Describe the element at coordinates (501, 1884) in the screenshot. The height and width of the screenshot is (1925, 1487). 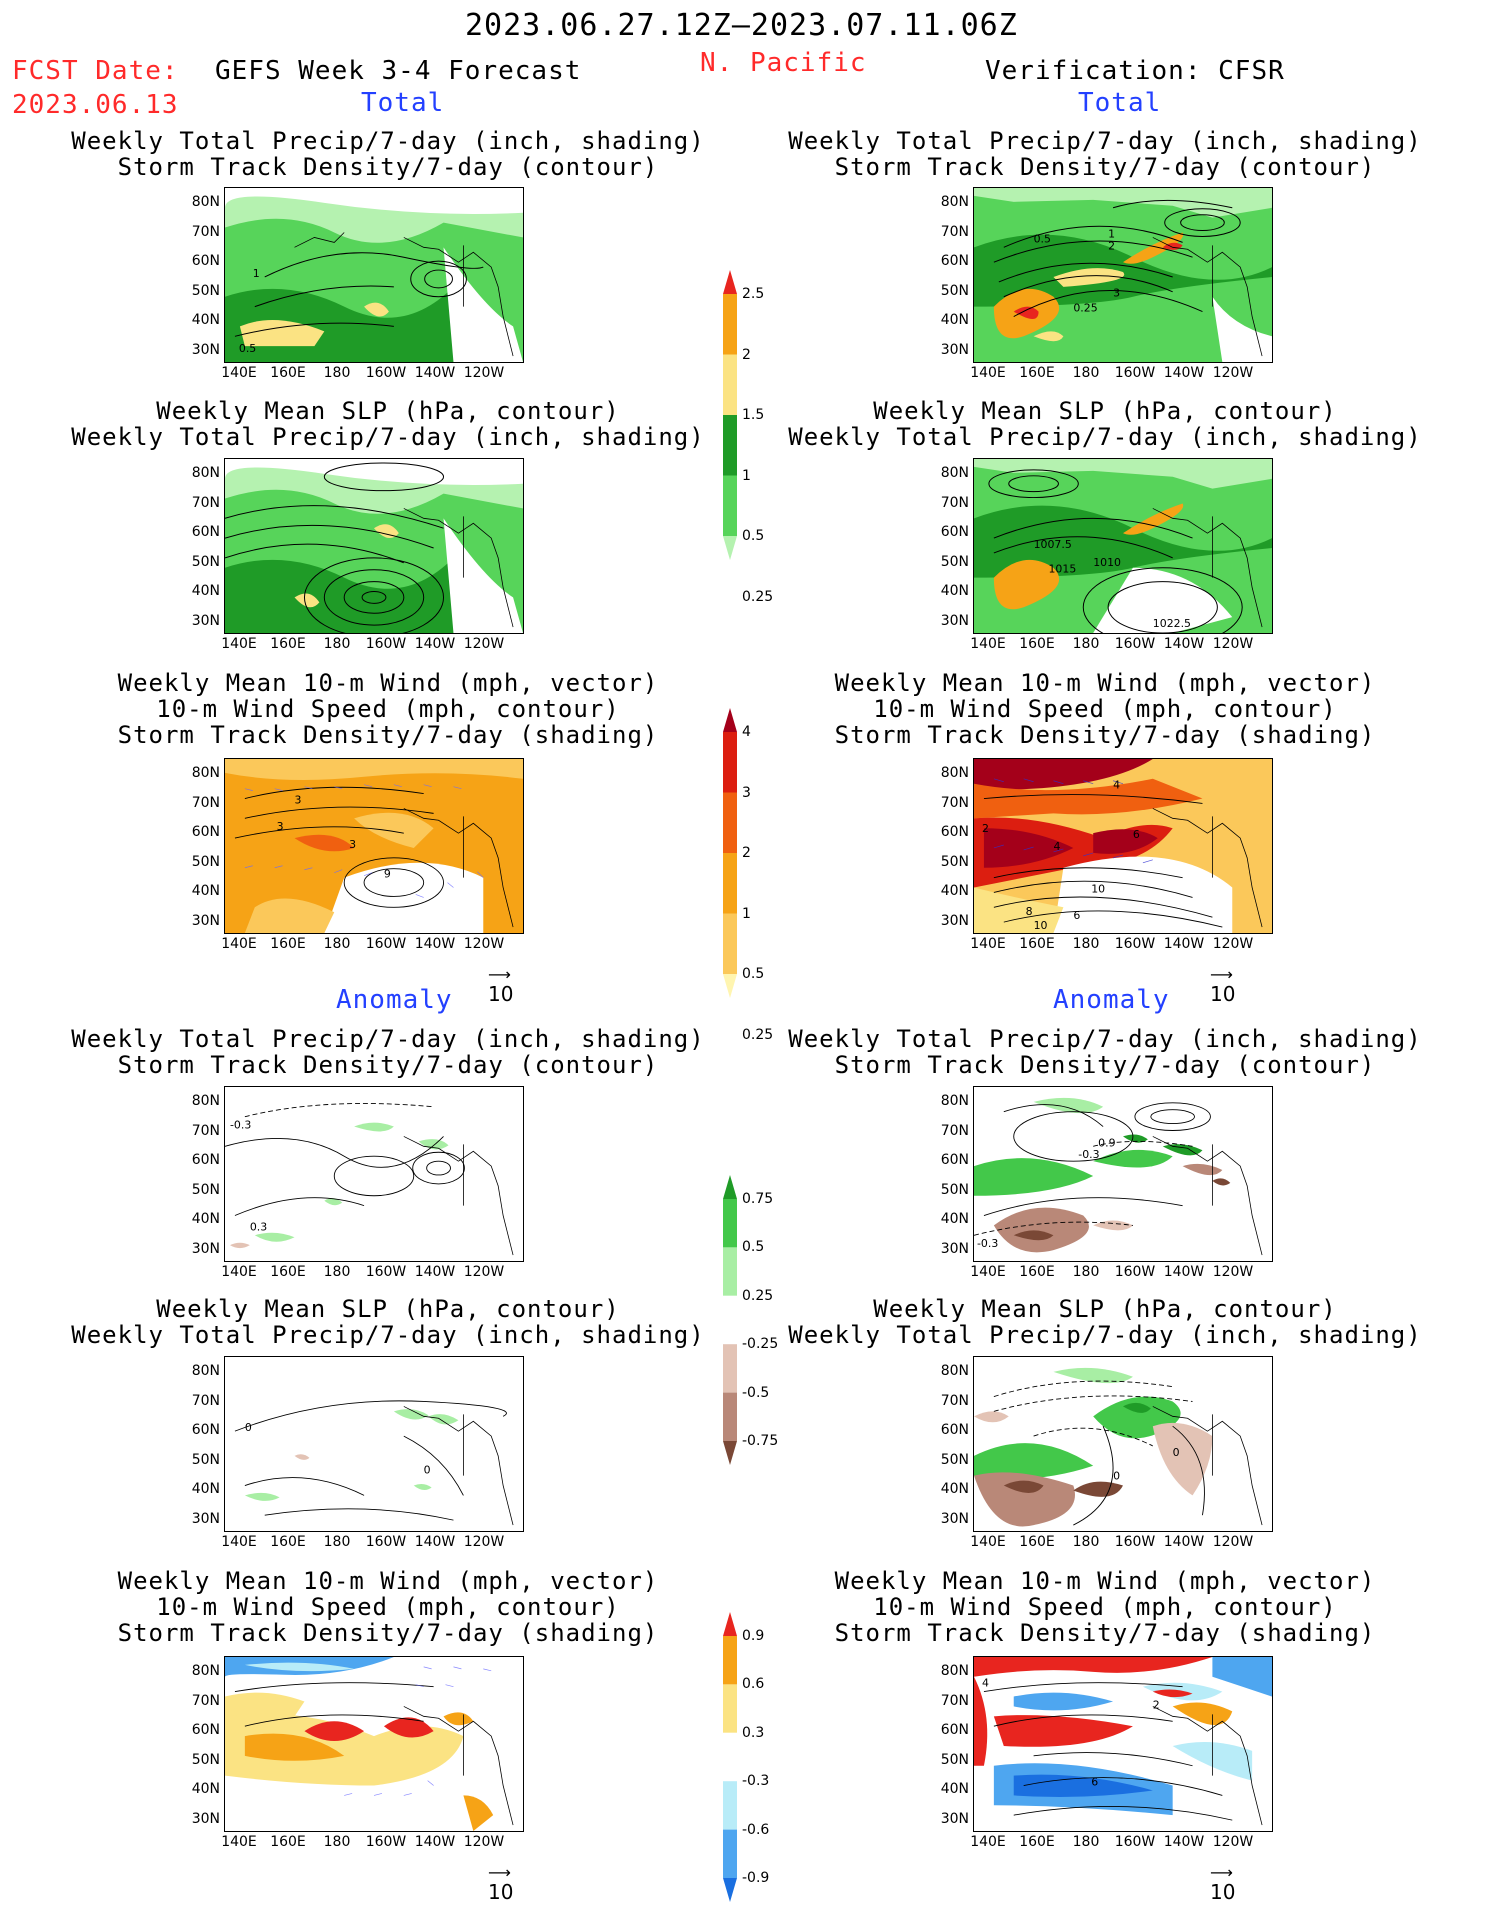
I see `vector-ref-f6: ⟶ 10` at that location.